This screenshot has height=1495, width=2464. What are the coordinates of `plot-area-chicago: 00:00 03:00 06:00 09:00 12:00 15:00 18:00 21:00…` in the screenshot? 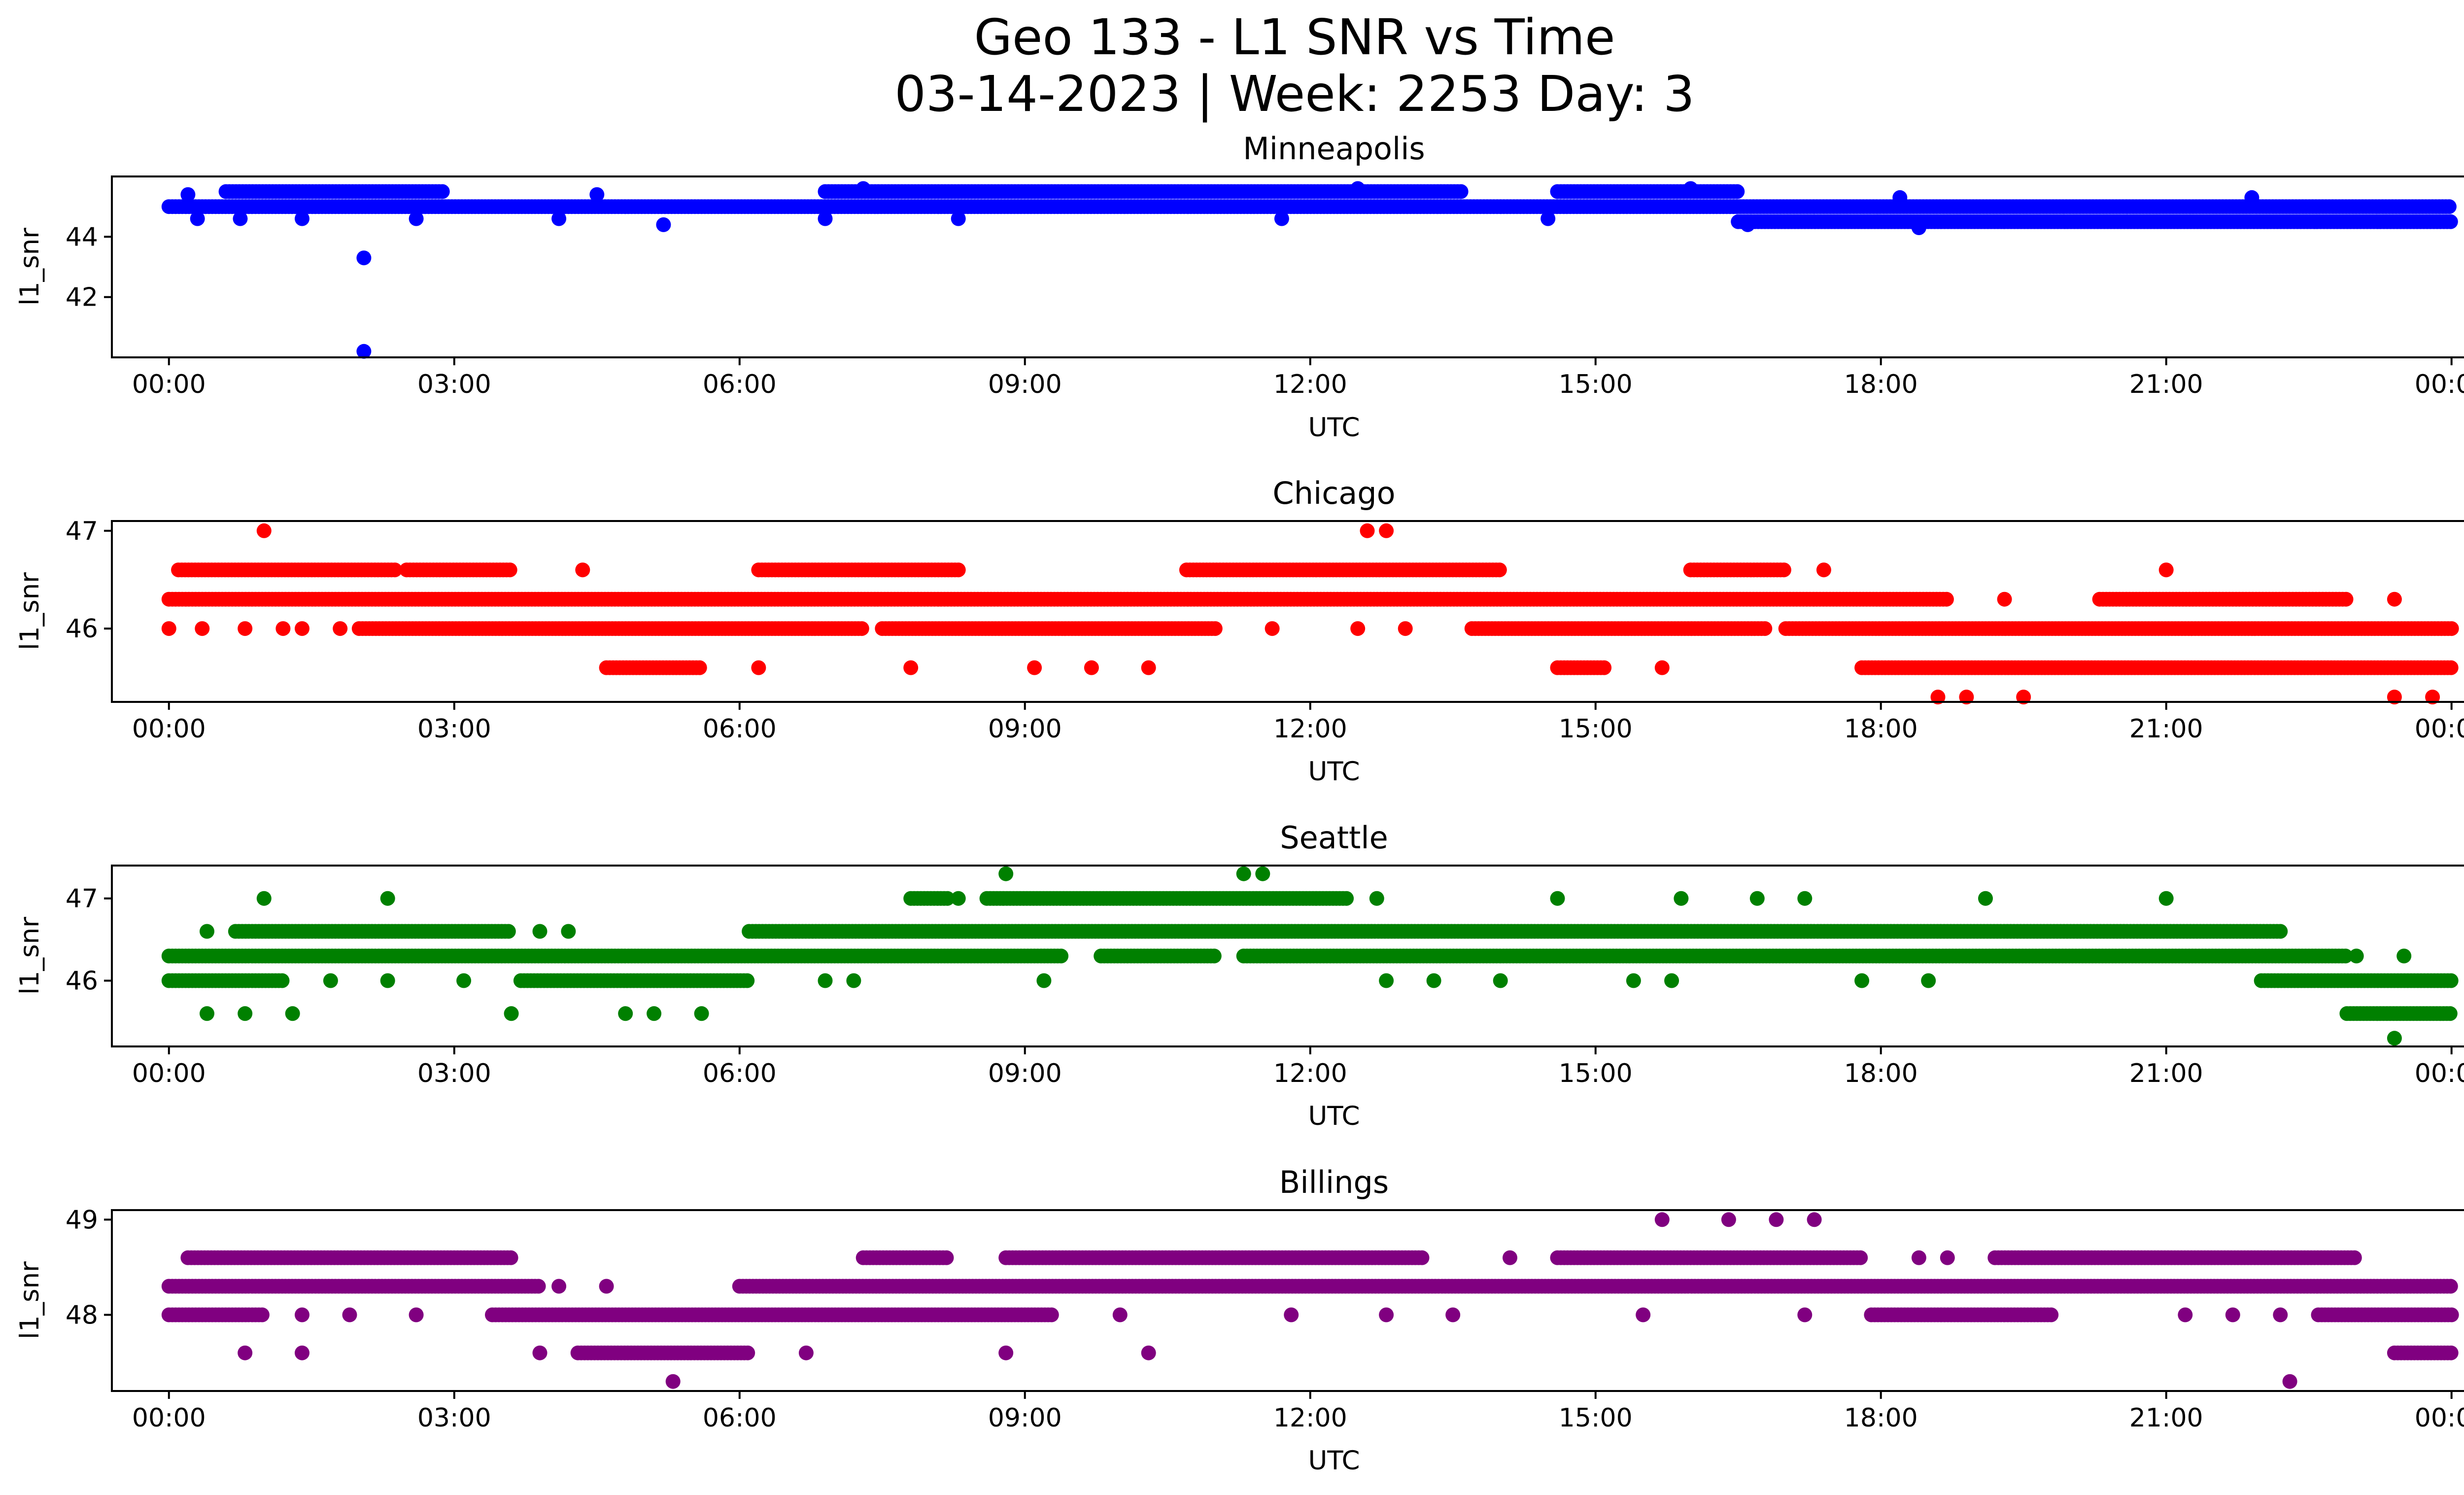 It's located at (1265, 630).